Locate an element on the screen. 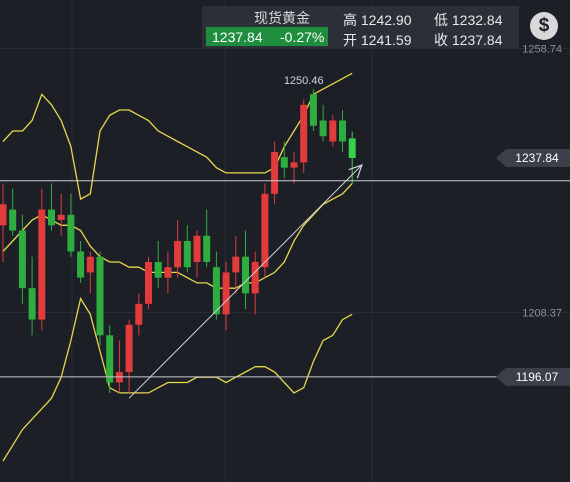 The width and height of the screenshot is (570, 482). price-tag: 1237.84 is located at coordinates (537, 158).